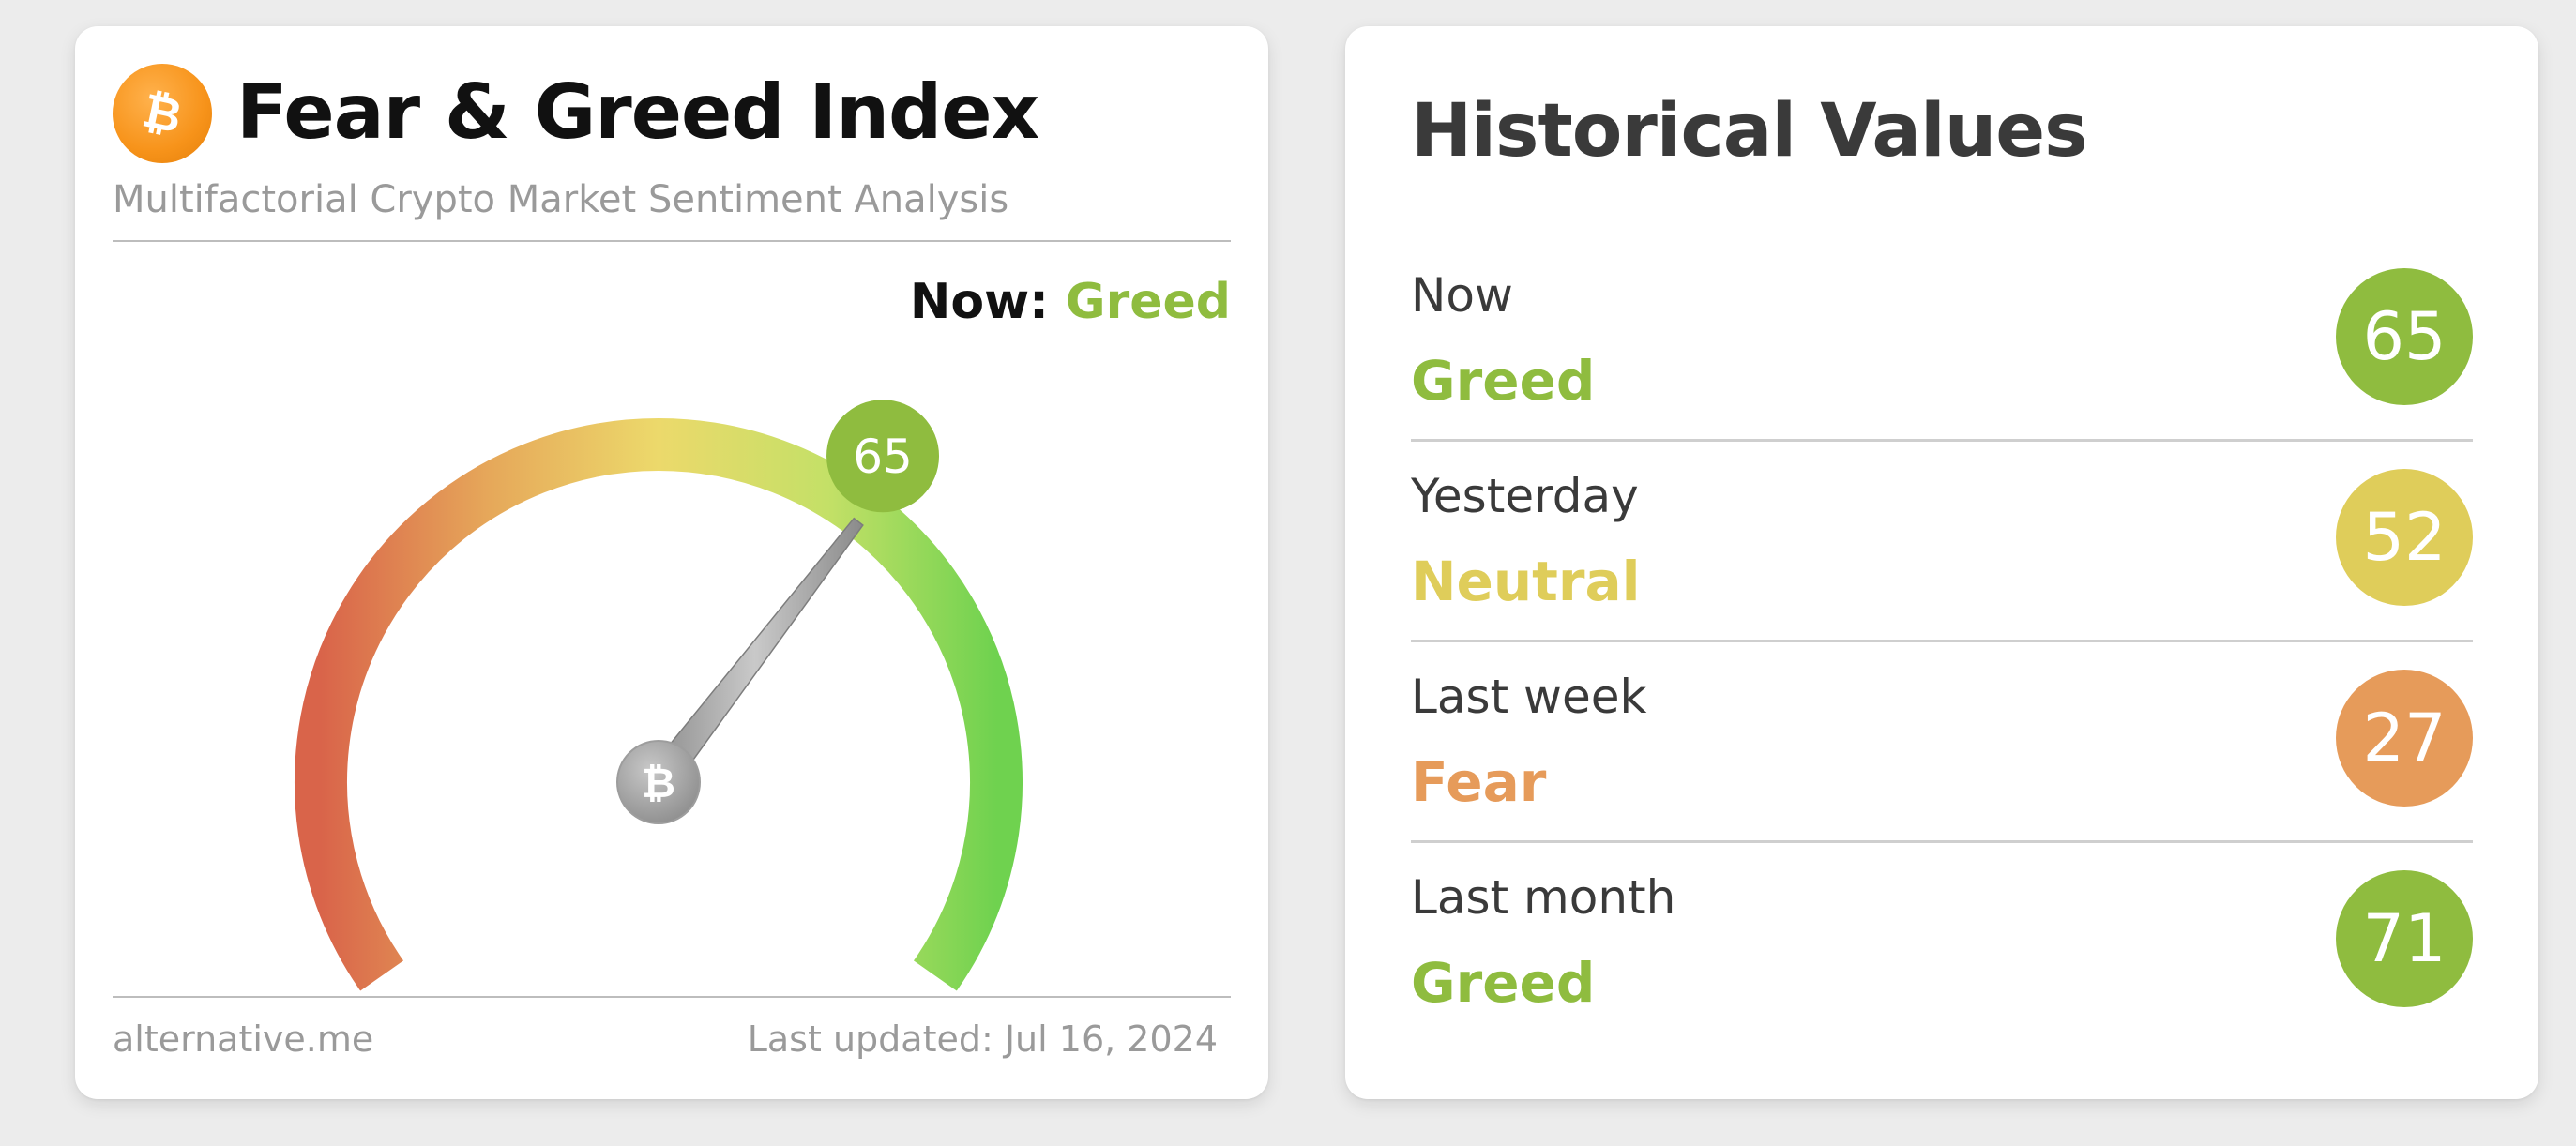 This screenshot has height=1146, width=2576. I want to click on history-classification: Fear, so click(1479, 782).